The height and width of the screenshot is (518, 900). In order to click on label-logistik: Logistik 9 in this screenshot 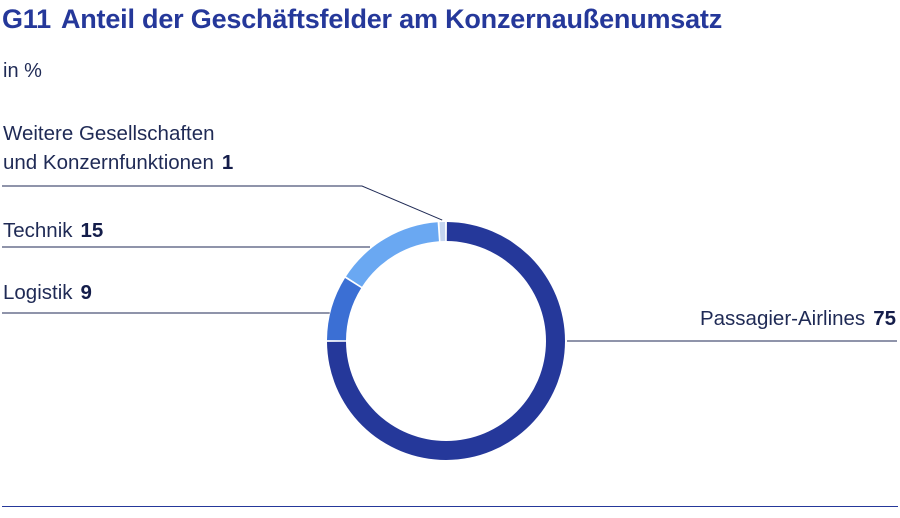, I will do `click(47, 292)`.